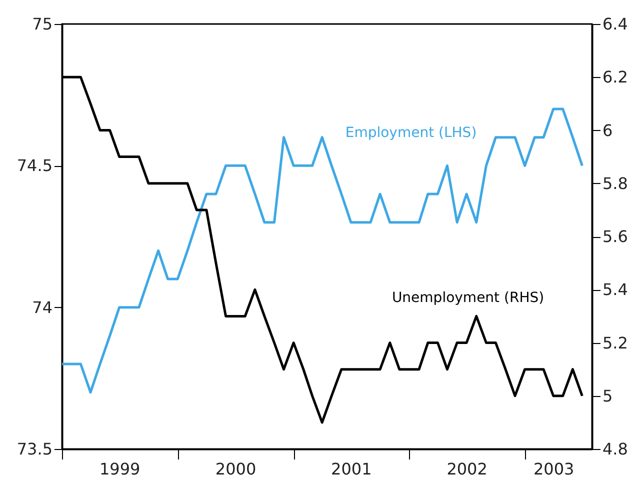 The width and height of the screenshot is (635, 479). I want to click on y2-tick-label: 5.4, so click(615, 290).